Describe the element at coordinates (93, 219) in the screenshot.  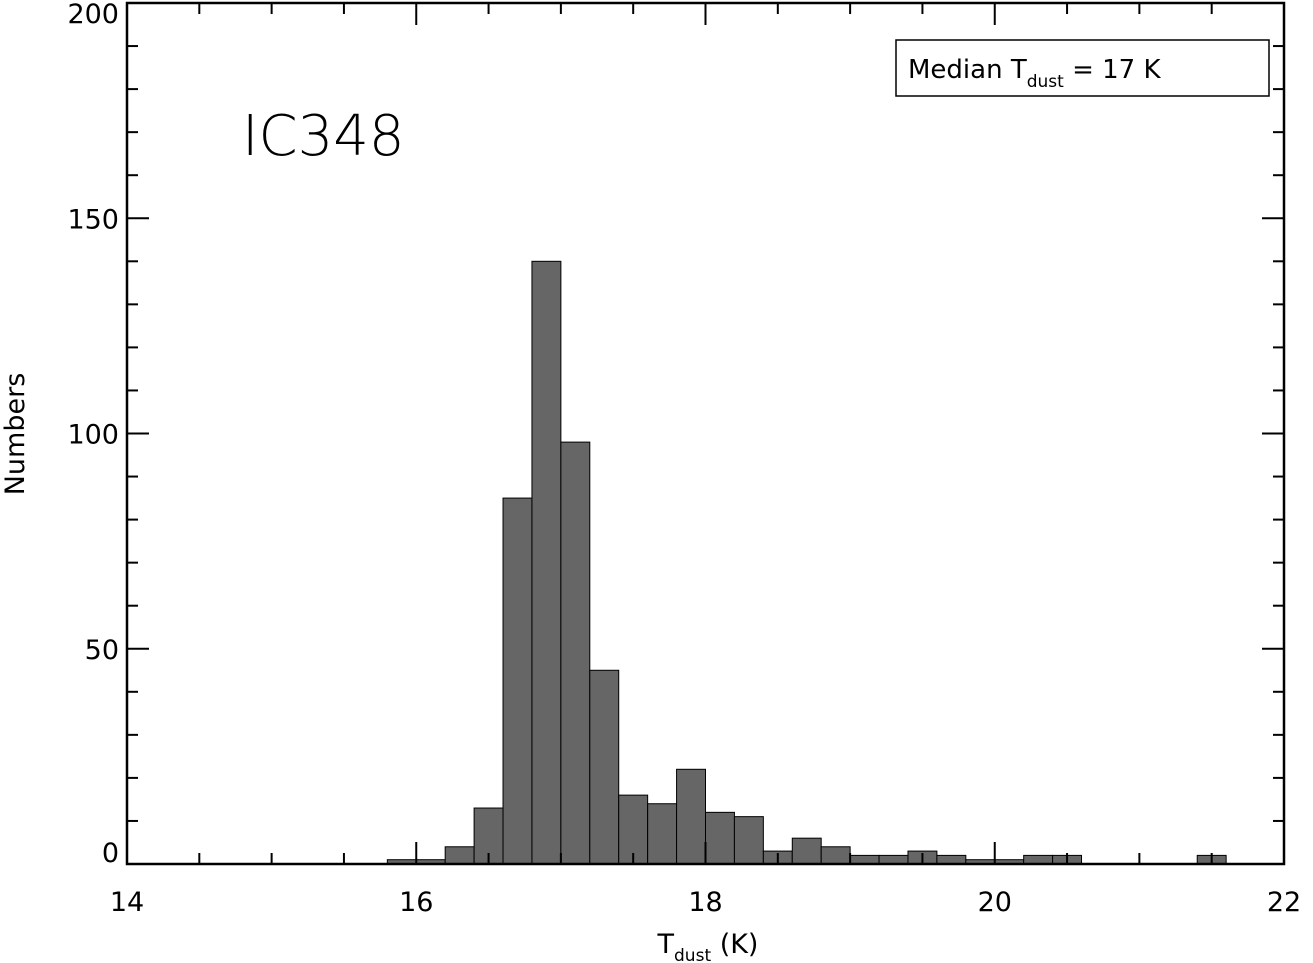
I see `y-tick-label: 150` at that location.